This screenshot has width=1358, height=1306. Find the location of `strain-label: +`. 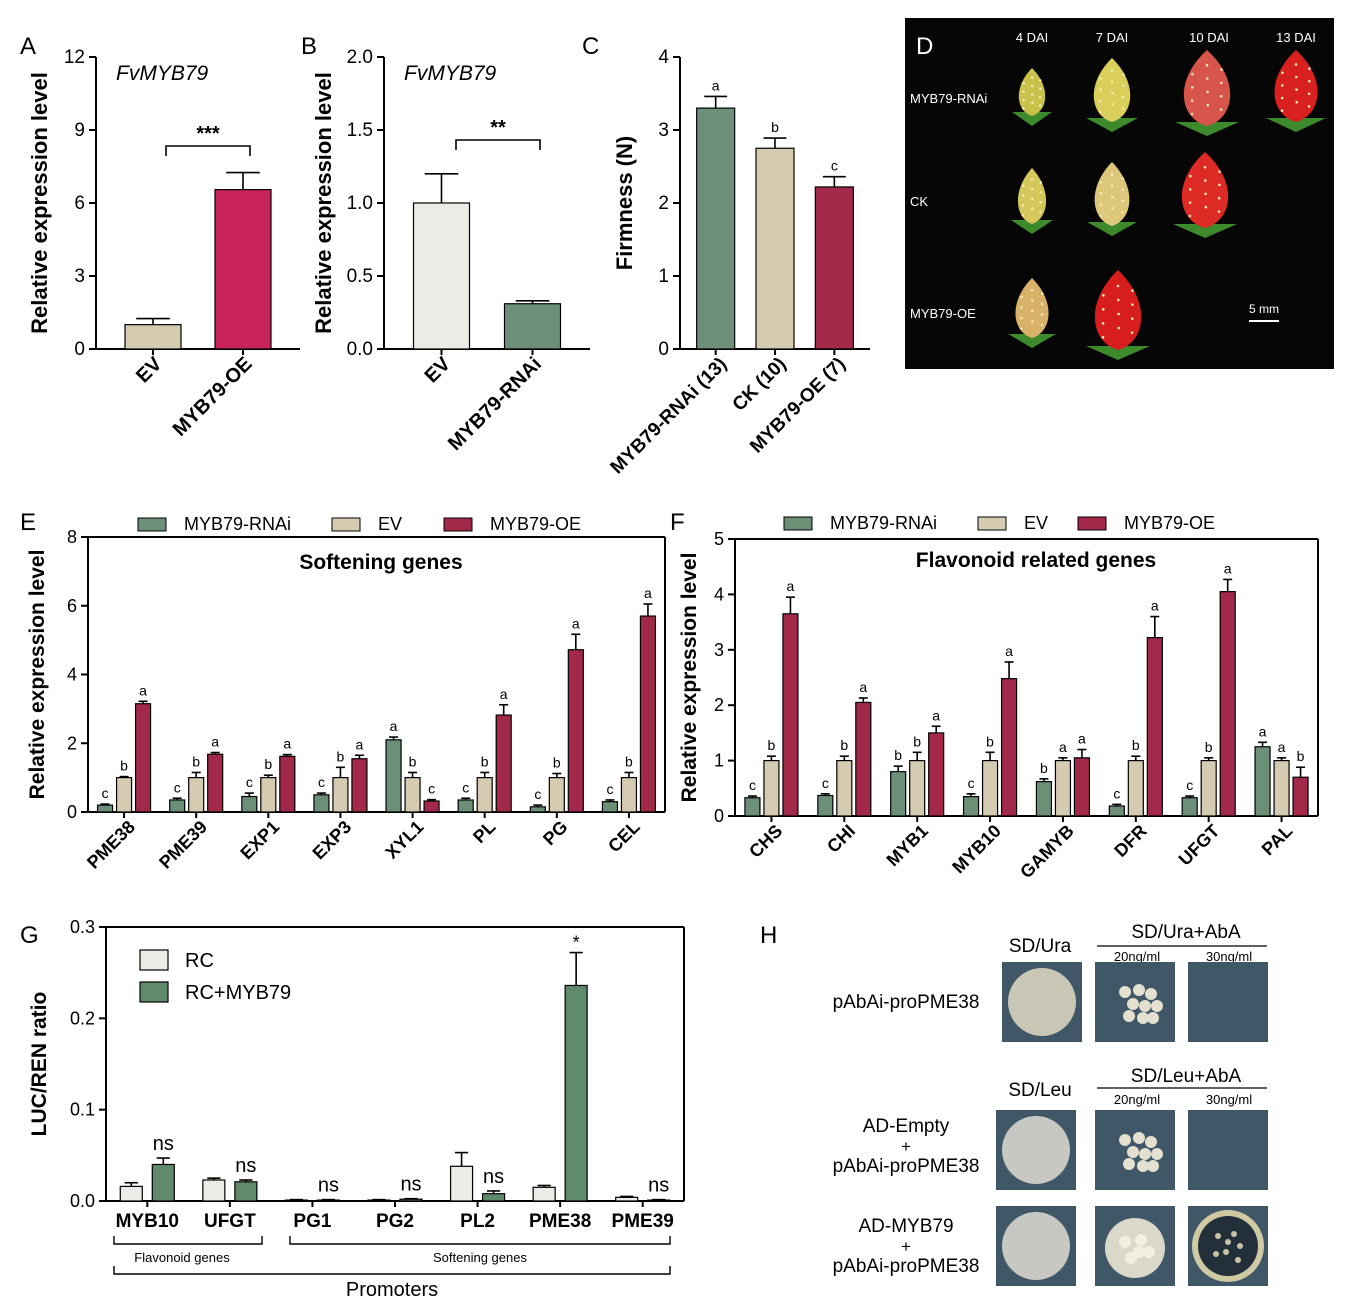

strain-label: + is located at coordinates (906, 1246).